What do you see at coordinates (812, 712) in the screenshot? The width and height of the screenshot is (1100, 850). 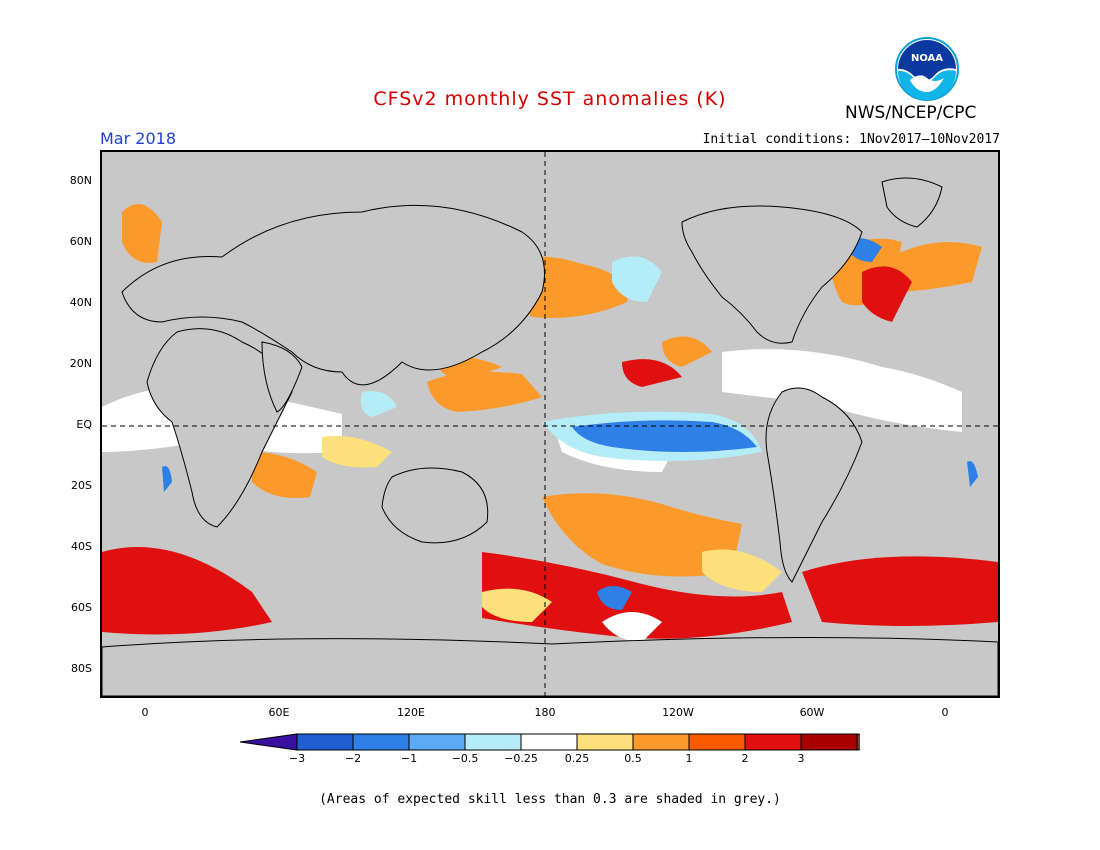 I see `lon-label: 60W` at bounding box center [812, 712].